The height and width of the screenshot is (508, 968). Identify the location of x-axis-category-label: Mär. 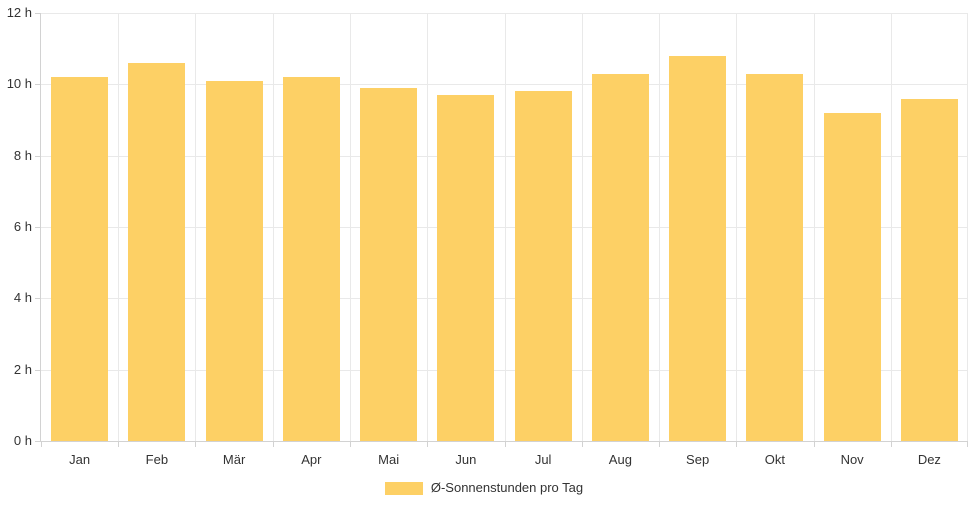
(234, 459).